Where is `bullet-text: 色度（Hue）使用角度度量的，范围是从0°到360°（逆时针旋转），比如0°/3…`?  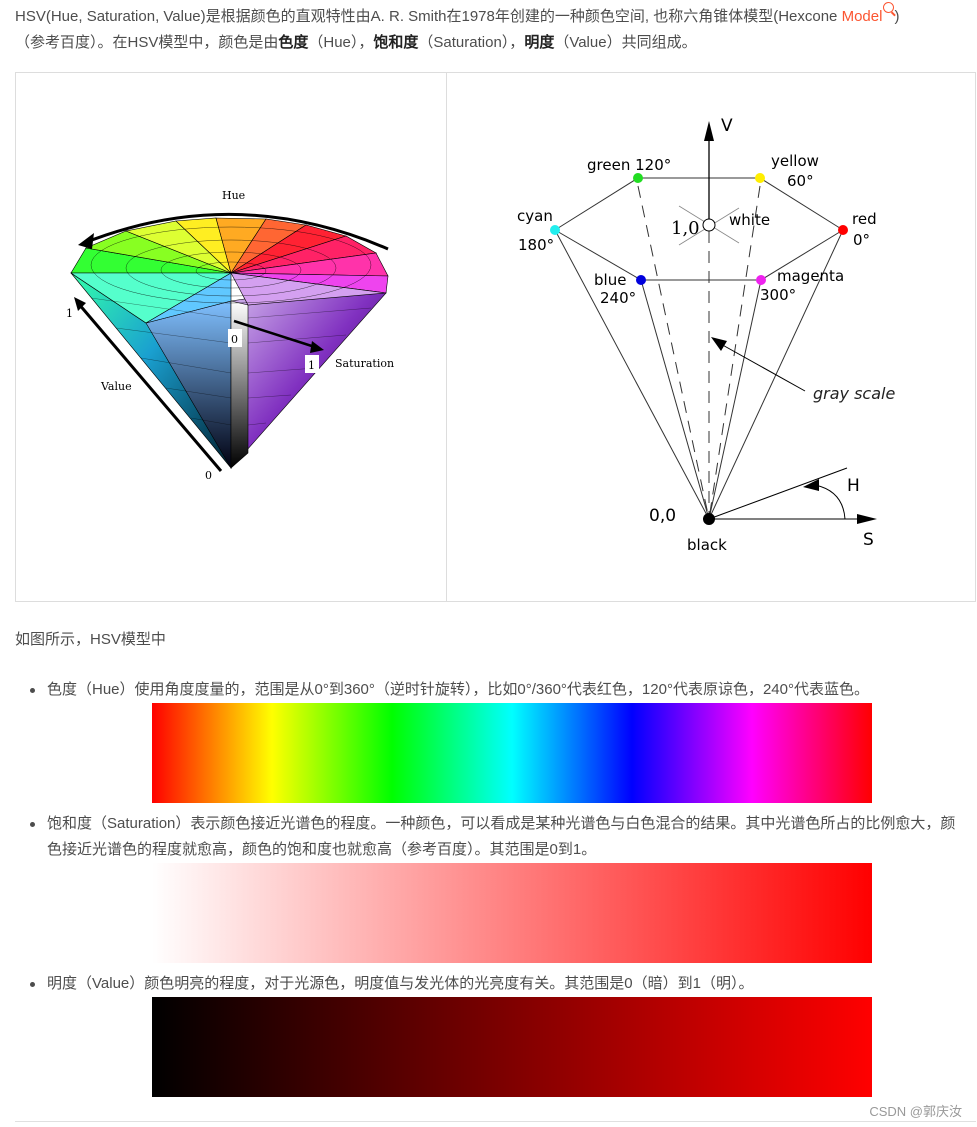
bullet-text: 色度（Hue）使用角度度量的，范围是从0°到360°（逆时针旋转），比如0°/3… is located at coordinates (458, 689).